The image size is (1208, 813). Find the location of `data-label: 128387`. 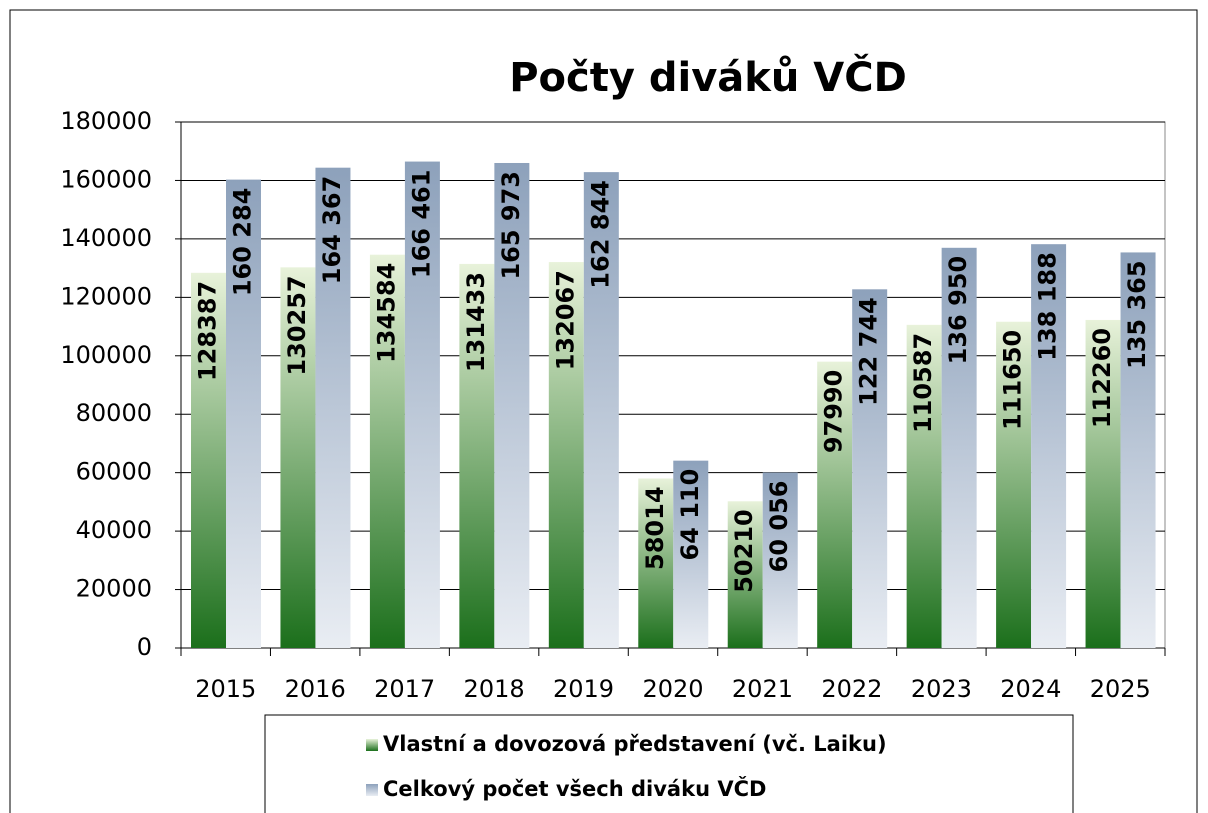

data-label: 128387 is located at coordinates (208, 331).